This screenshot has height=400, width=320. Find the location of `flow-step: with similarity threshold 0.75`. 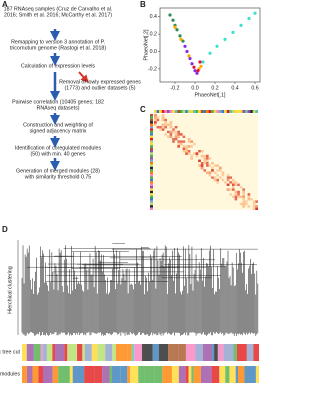

flow-step: with similarity threshold 0.75 is located at coordinates (58, 178).